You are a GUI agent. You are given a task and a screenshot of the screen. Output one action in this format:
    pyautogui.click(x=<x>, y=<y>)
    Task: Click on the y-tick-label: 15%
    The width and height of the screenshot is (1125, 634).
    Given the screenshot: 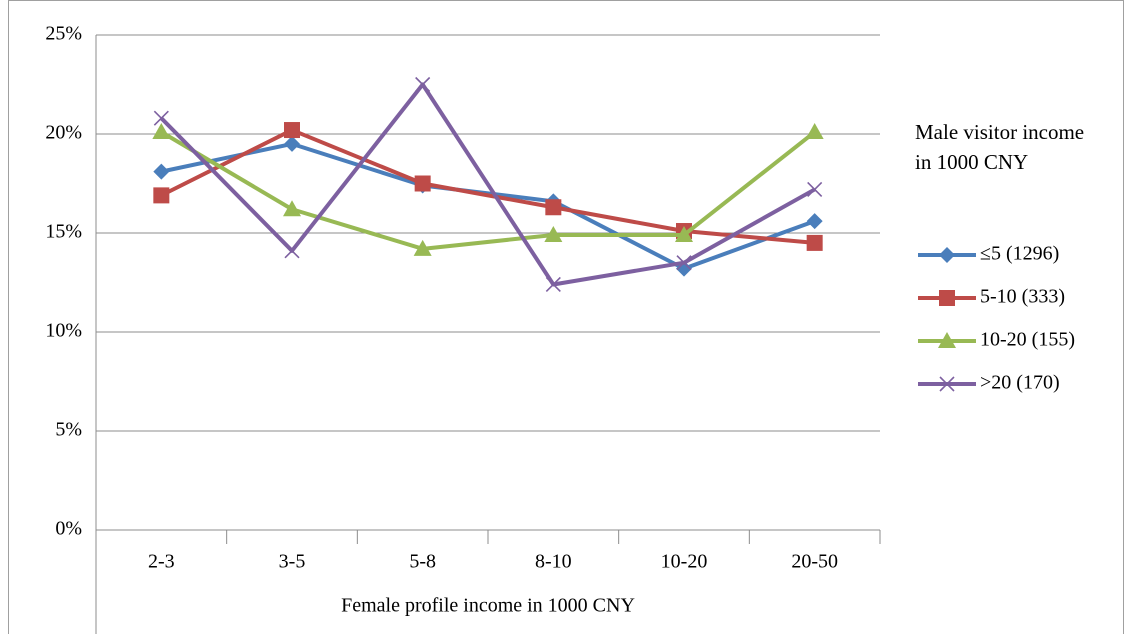 What is the action you would take?
    pyautogui.click(x=63, y=232)
    